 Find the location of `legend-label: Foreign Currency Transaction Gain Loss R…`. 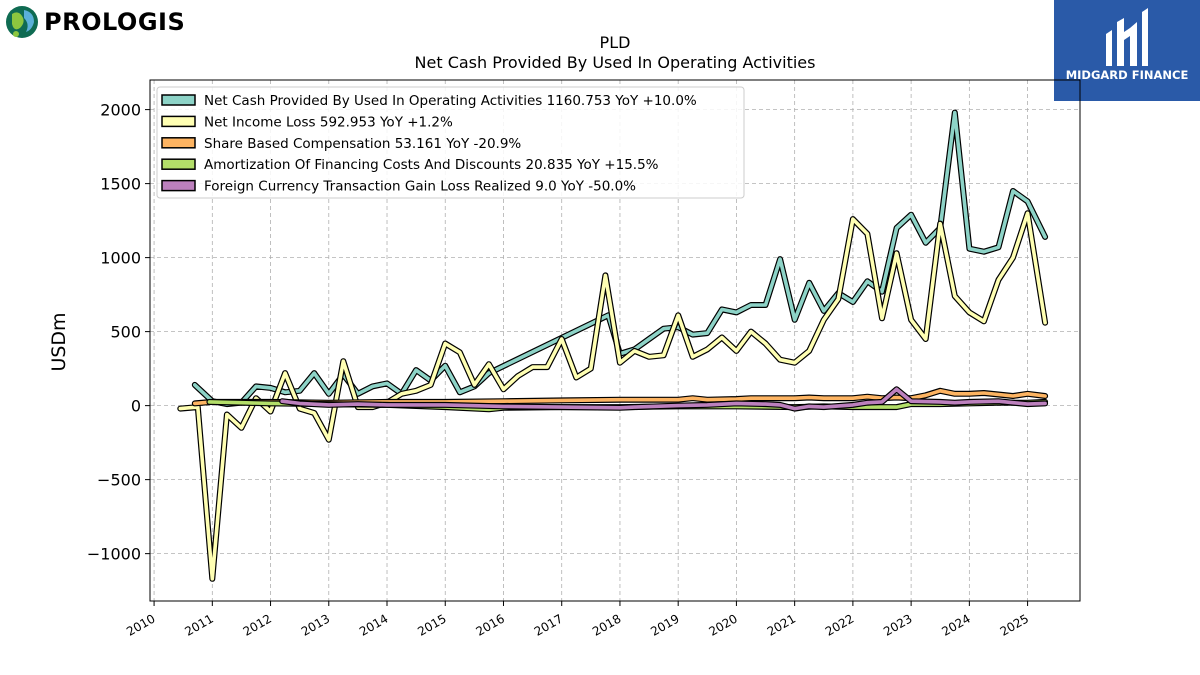

legend-label: Foreign Currency Transaction Gain Loss R… is located at coordinates (420, 187).